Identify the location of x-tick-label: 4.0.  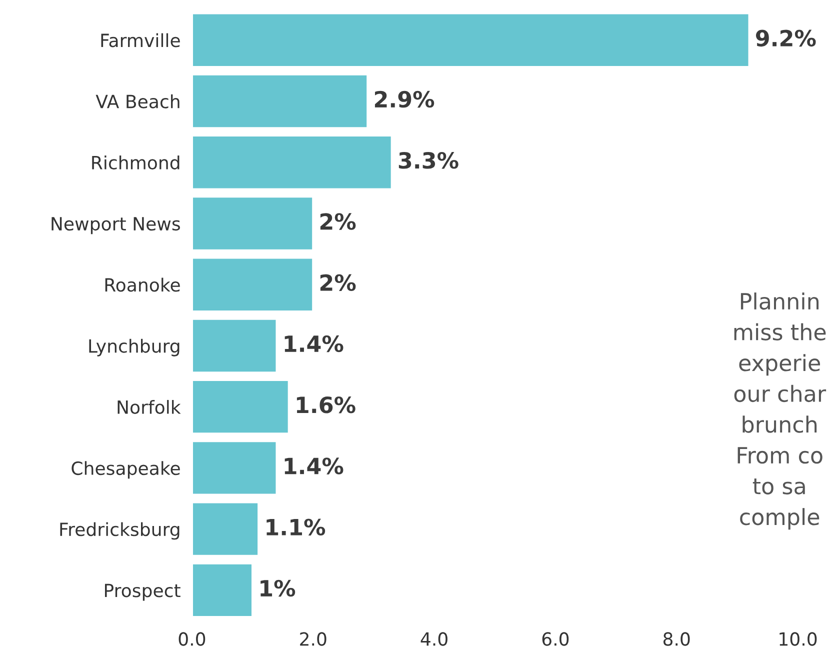
(434, 639).